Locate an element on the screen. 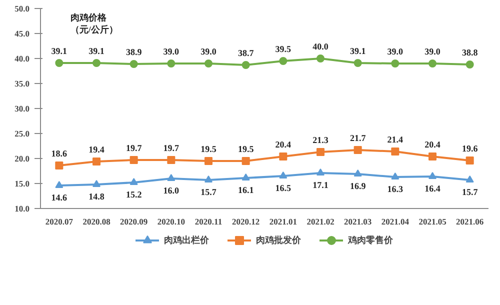 The width and height of the screenshot is (500, 305). x-tick-label: 2021.05 is located at coordinates (432, 221).